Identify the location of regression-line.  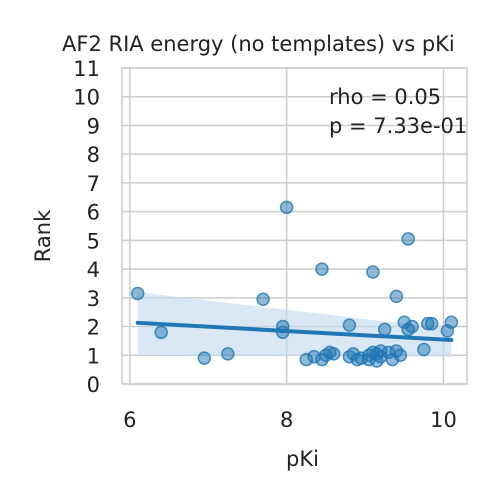
(294, 331).